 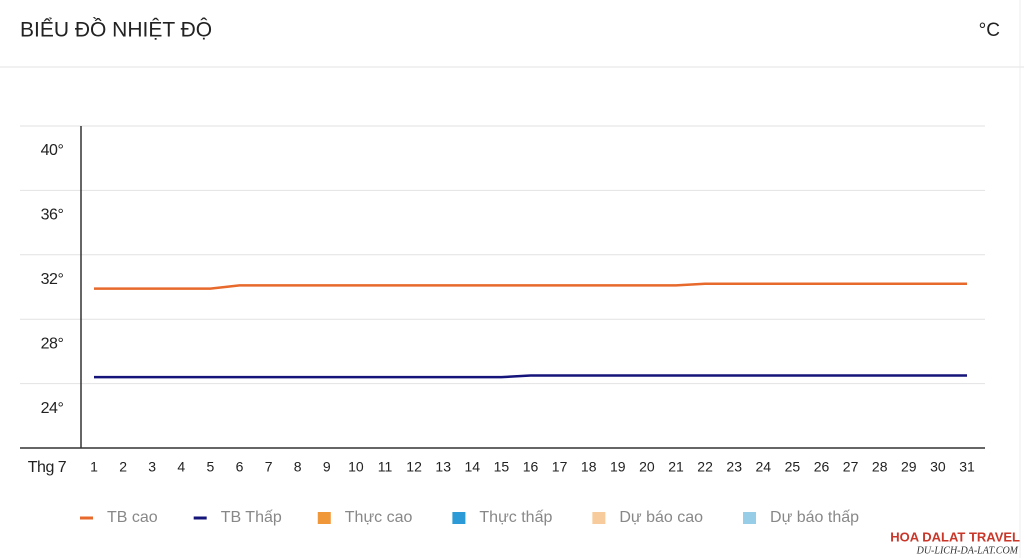 I want to click on x-tick-label: 15, so click(x=502, y=467).